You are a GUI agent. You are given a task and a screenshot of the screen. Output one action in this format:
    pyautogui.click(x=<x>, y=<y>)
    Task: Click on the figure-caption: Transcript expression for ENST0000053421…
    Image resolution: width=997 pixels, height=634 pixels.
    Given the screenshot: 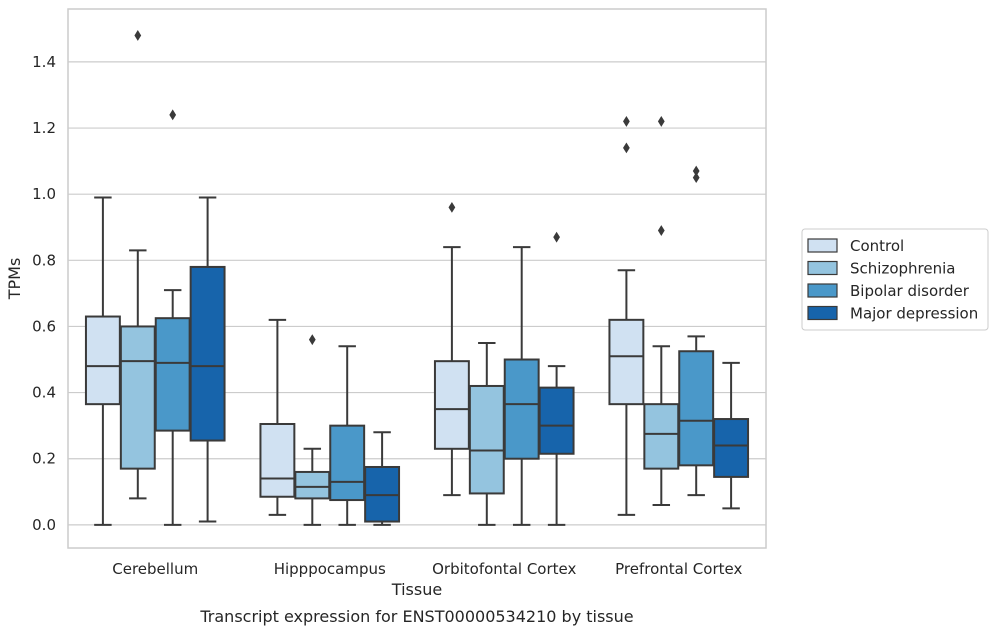 What is the action you would take?
    pyautogui.click(x=416, y=616)
    